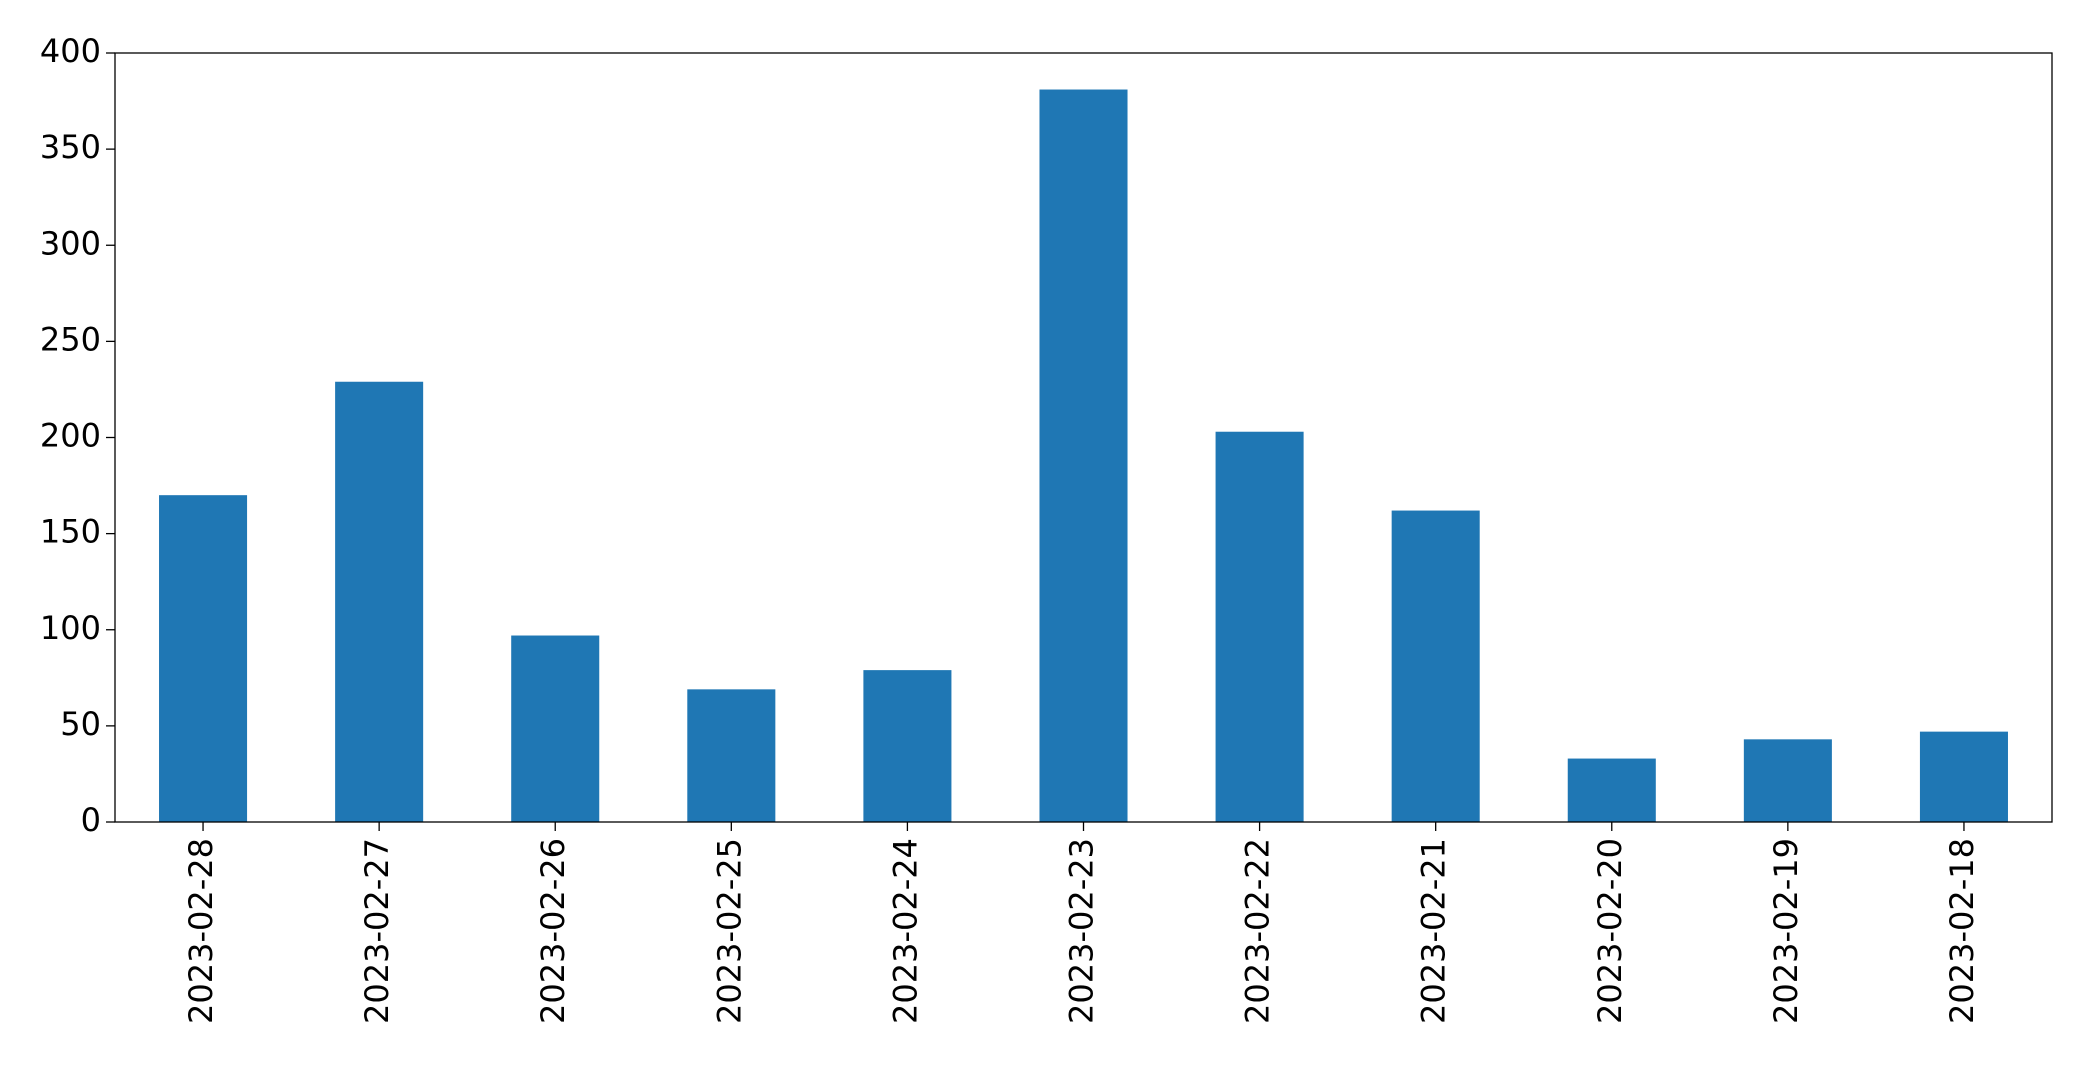  I want to click on x-tick-label: 2023-02-18, so click(1962, 931).